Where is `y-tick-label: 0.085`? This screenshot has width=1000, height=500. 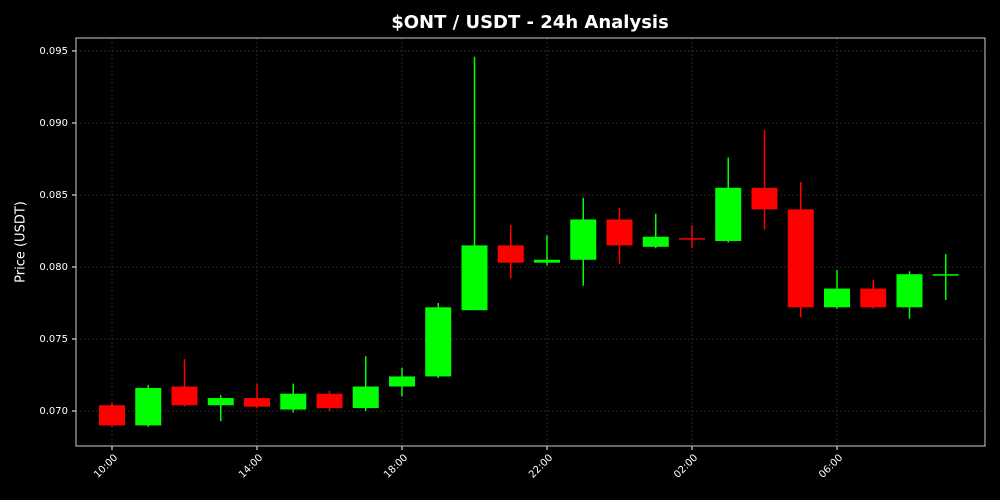
y-tick-label: 0.085 is located at coordinates (53, 195).